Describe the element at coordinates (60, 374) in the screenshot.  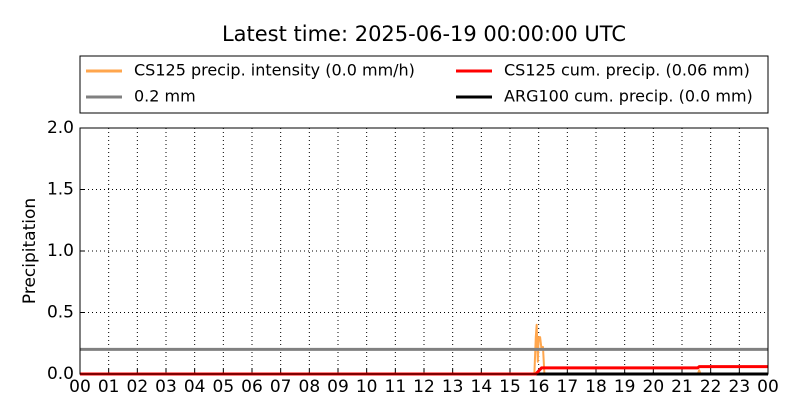
I see `y-tick-label: 0.0` at that location.